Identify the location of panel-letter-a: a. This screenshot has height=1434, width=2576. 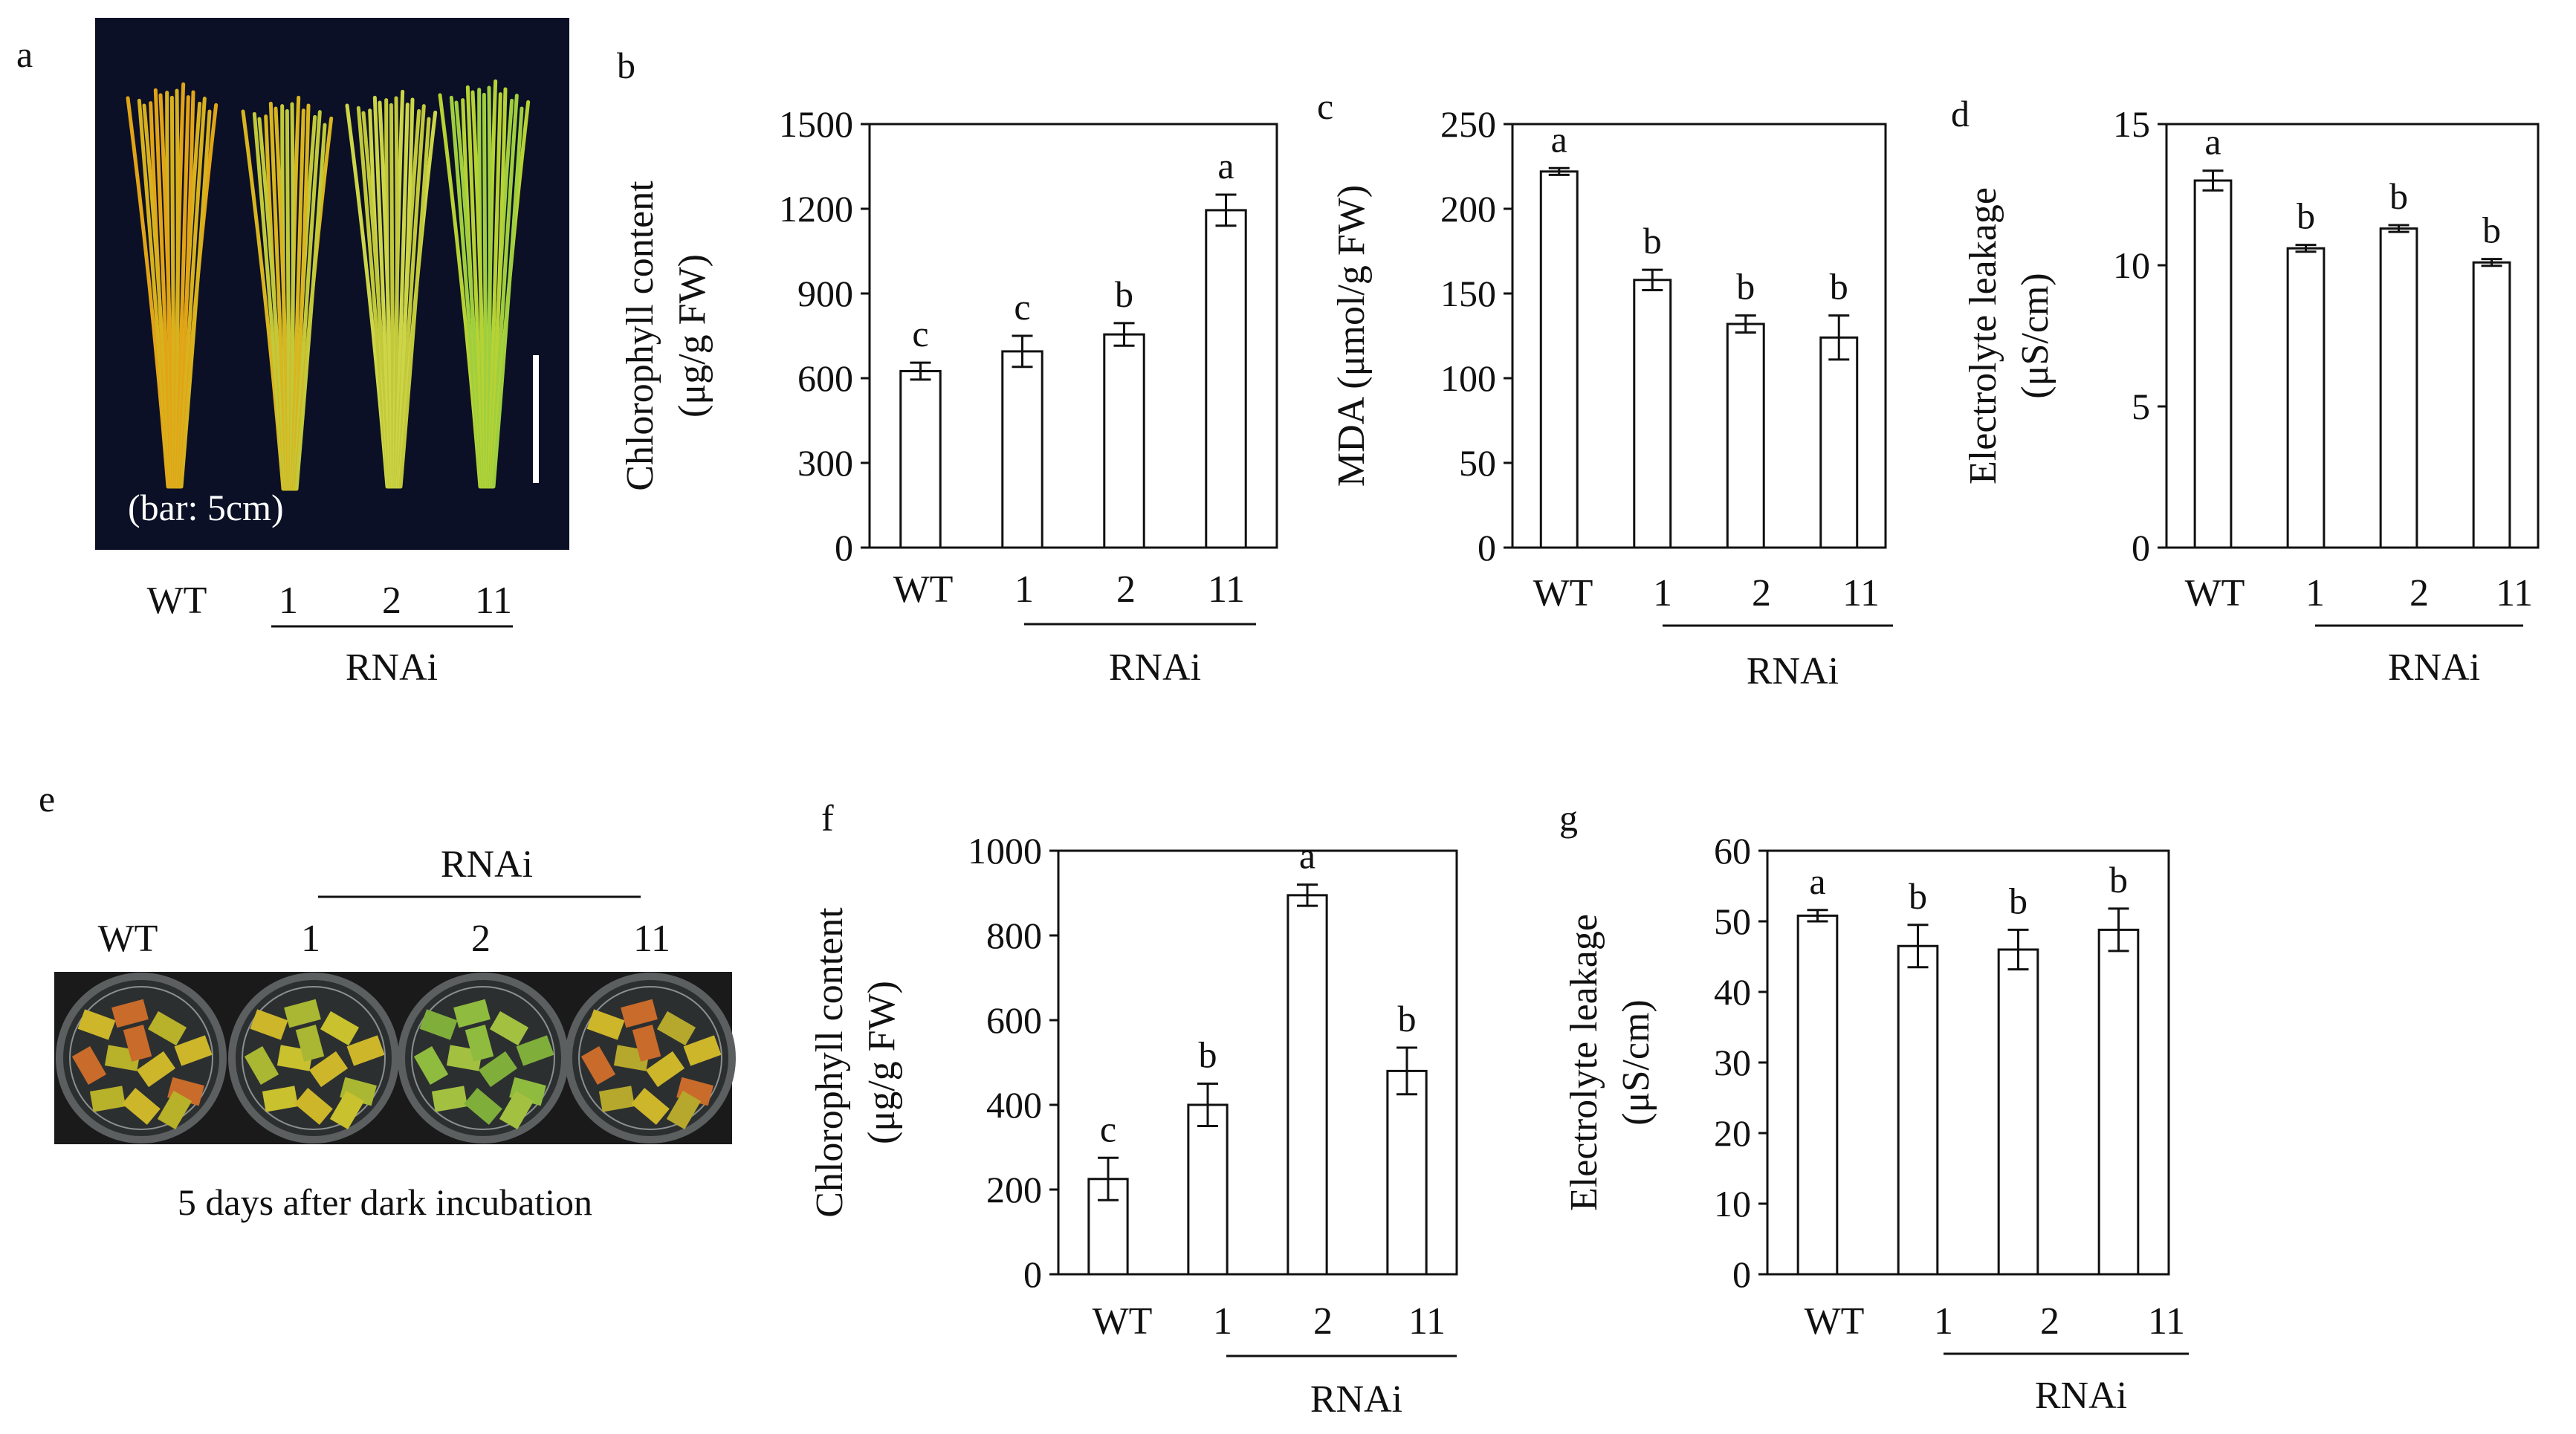
(24, 54).